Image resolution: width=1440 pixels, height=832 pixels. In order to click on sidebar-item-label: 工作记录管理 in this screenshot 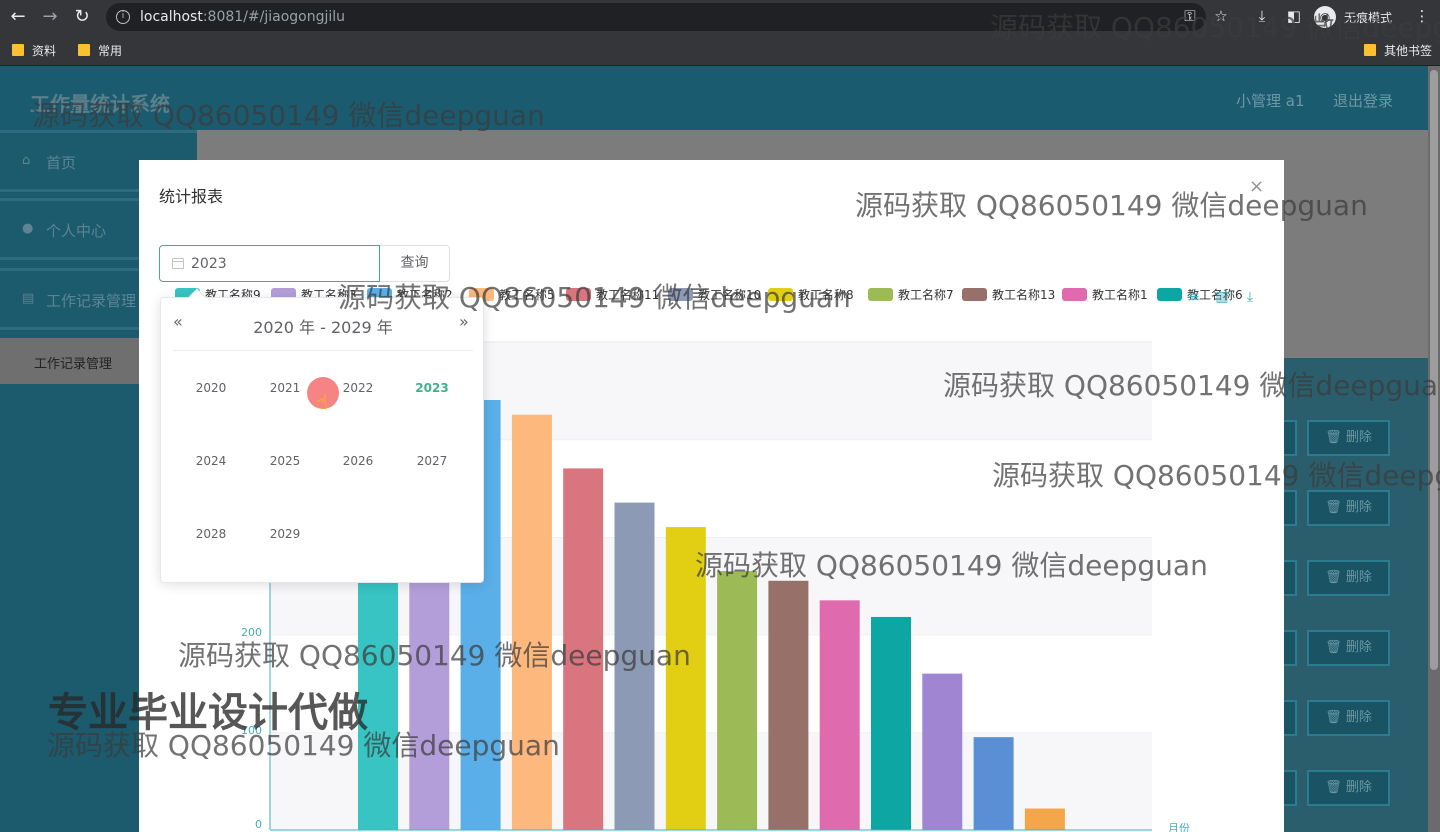, I will do `click(91, 301)`.